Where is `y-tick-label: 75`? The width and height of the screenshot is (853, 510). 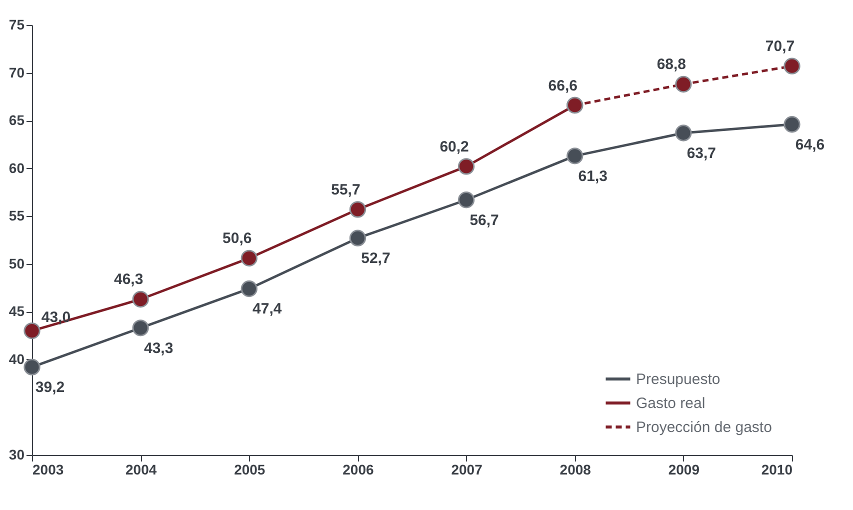
y-tick-label: 75 is located at coordinates (16, 24).